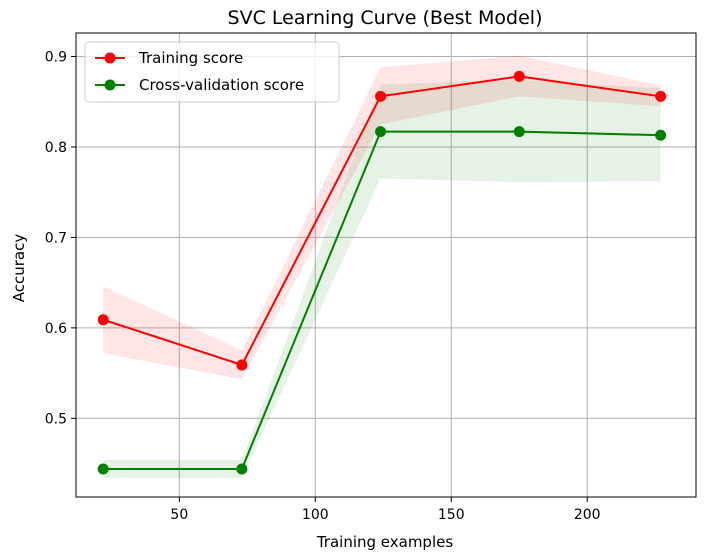  What do you see at coordinates (451, 515) in the screenshot?
I see `x-tick-label: 150` at bounding box center [451, 515].